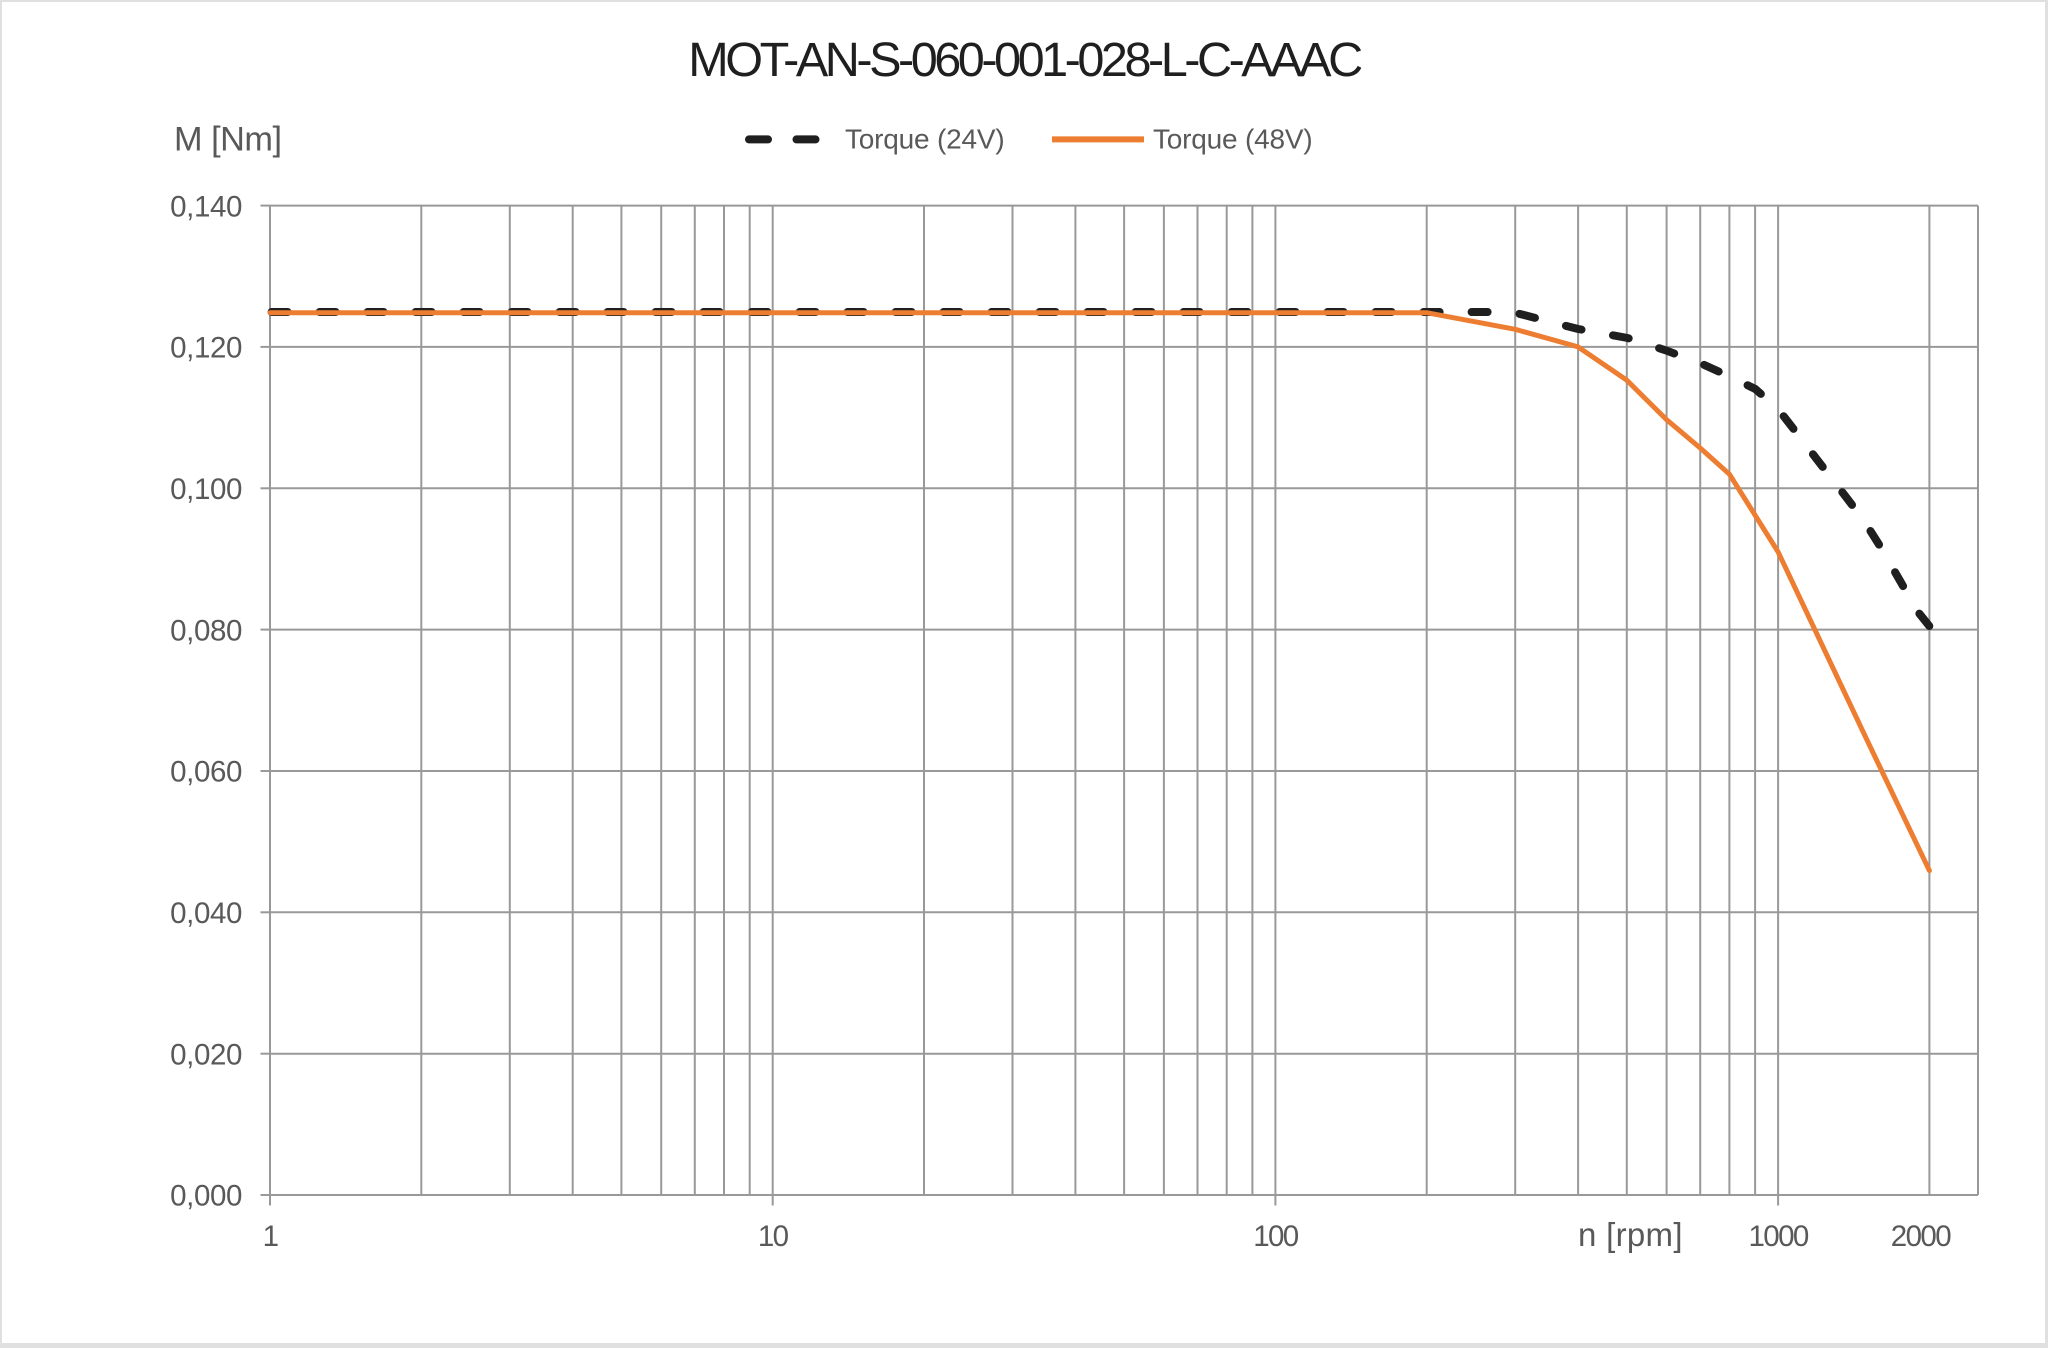 The width and height of the screenshot is (2048, 1348). Describe the element at coordinates (206, 1054) in the screenshot. I see `svg-text: 0,020` at that location.